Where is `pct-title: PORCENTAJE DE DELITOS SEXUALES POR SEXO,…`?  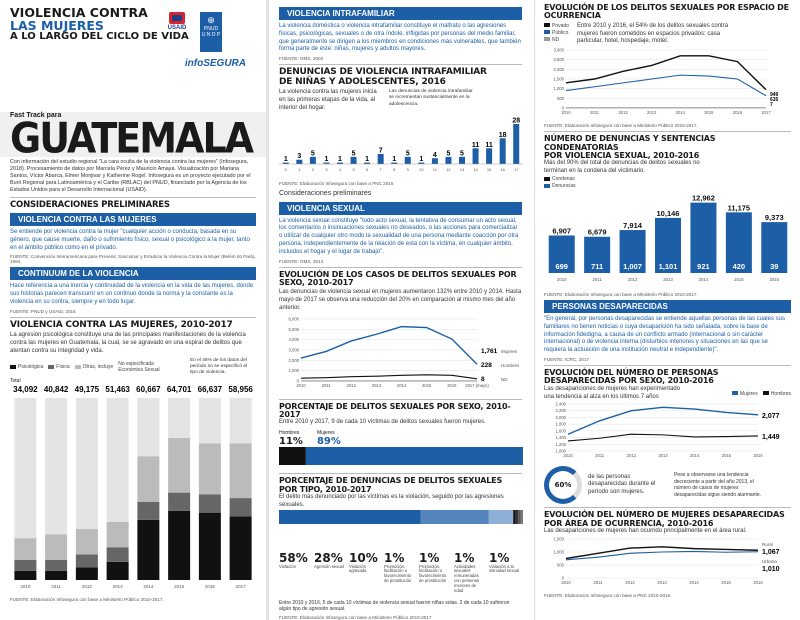
pct-title: PORCENTAJE DE DELITOS SEXUALES POR SEXO,… is located at coordinates (395, 410).